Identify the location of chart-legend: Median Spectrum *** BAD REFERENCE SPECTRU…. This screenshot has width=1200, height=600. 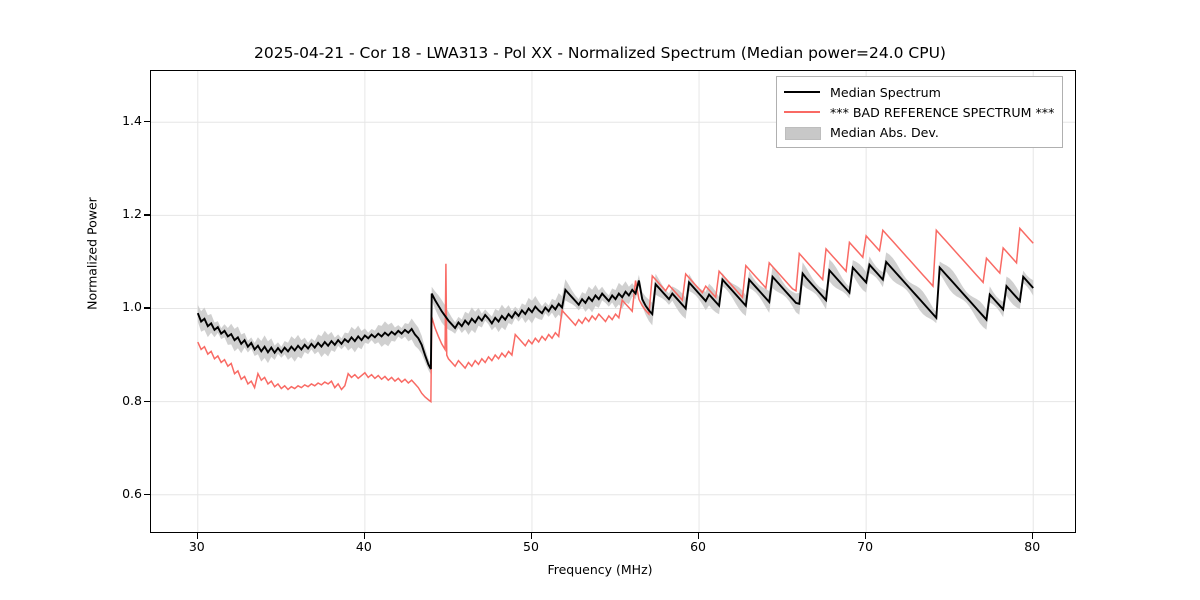
(920, 112).